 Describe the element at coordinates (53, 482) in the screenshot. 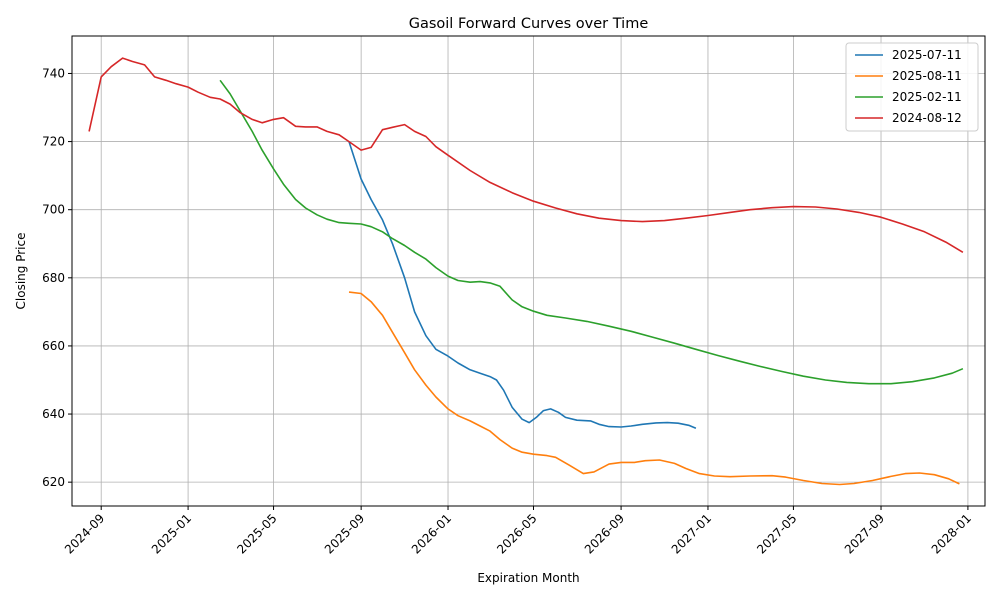

I see `y-tick-label: 620` at that location.